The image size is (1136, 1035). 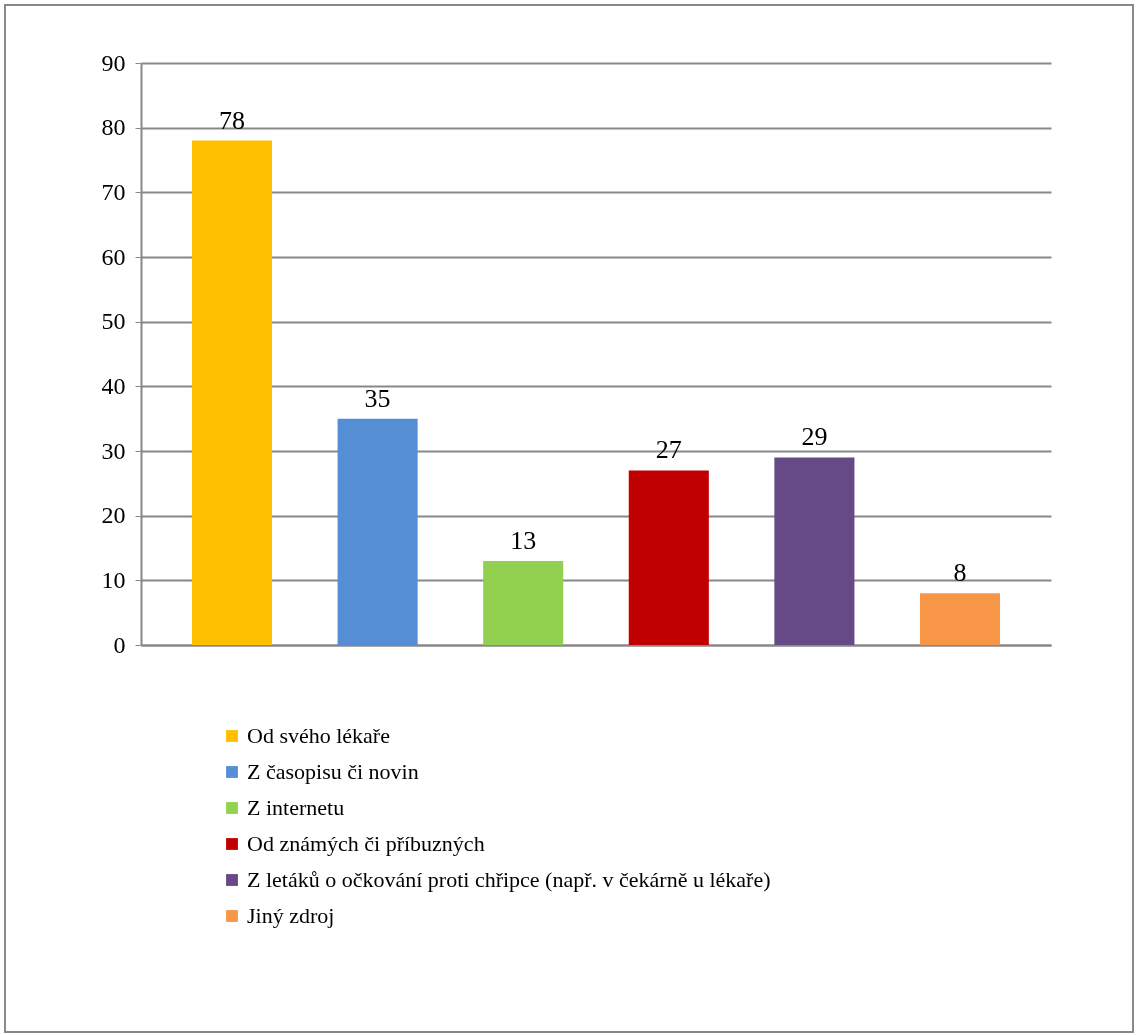 What do you see at coordinates (291, 915) in the screenshot?
I see `legend-label: Jiný zdroj` at bounding box center [291, 915].